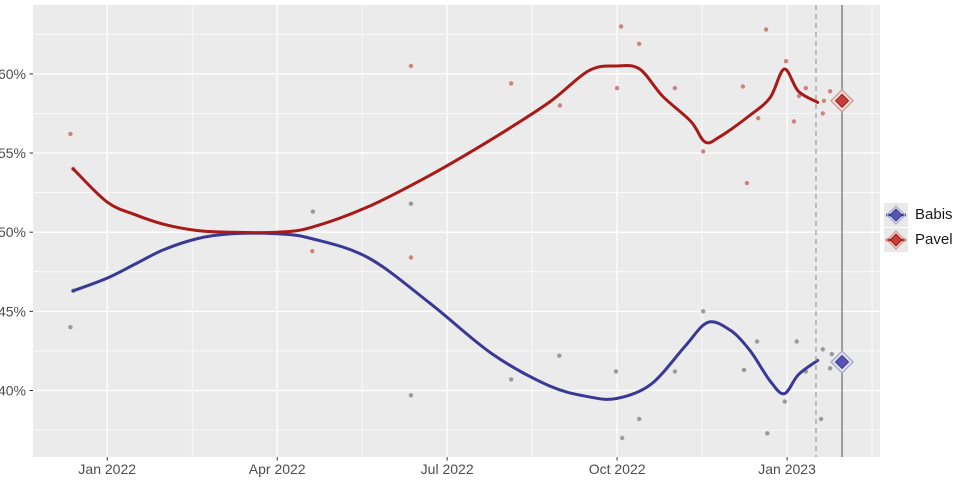  Describe the element at coordinates (896, 240) in the screenshot. I see `pavel-diamond-icon` at that location.